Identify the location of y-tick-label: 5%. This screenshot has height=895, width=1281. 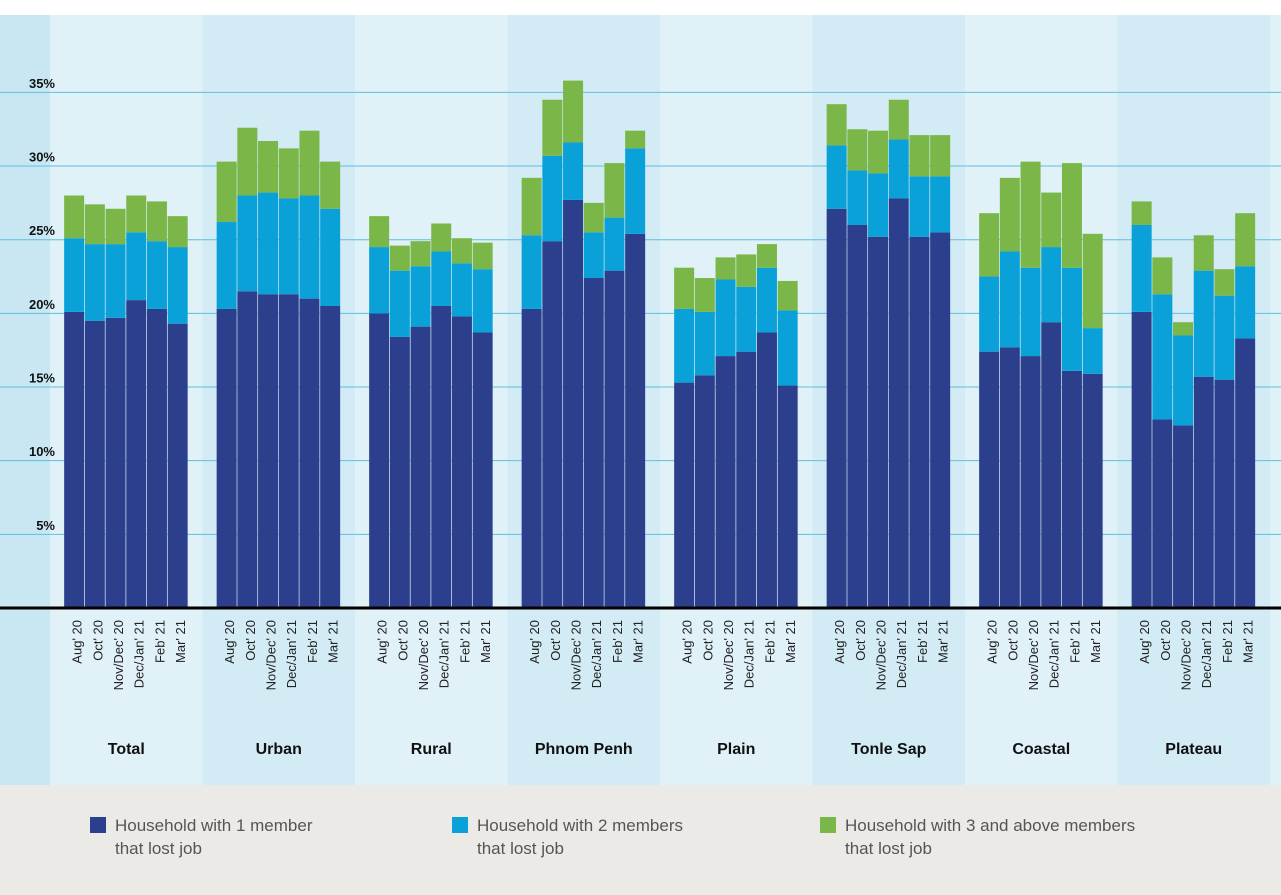
(45, 525).